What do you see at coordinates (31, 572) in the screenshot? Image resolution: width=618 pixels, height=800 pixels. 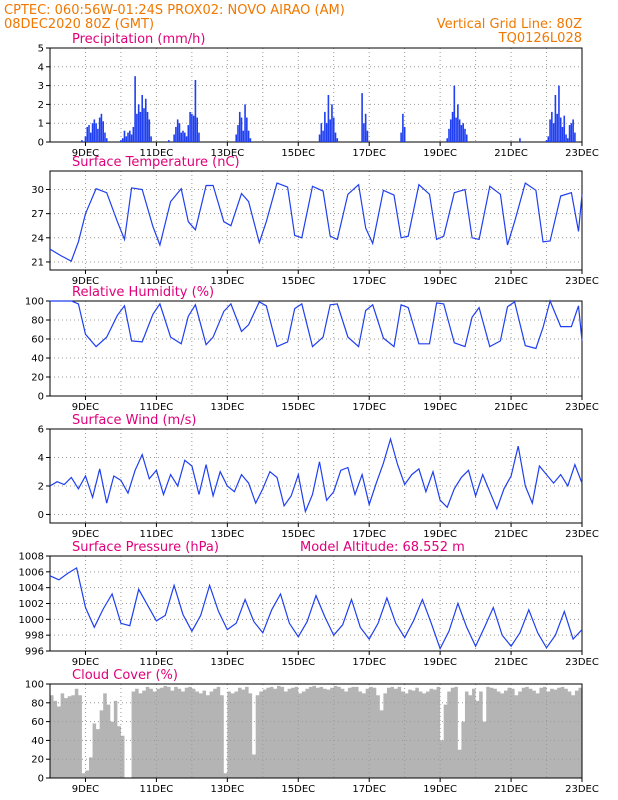 I see `y-tick-label: 1006` at bounding box center [31, 572].